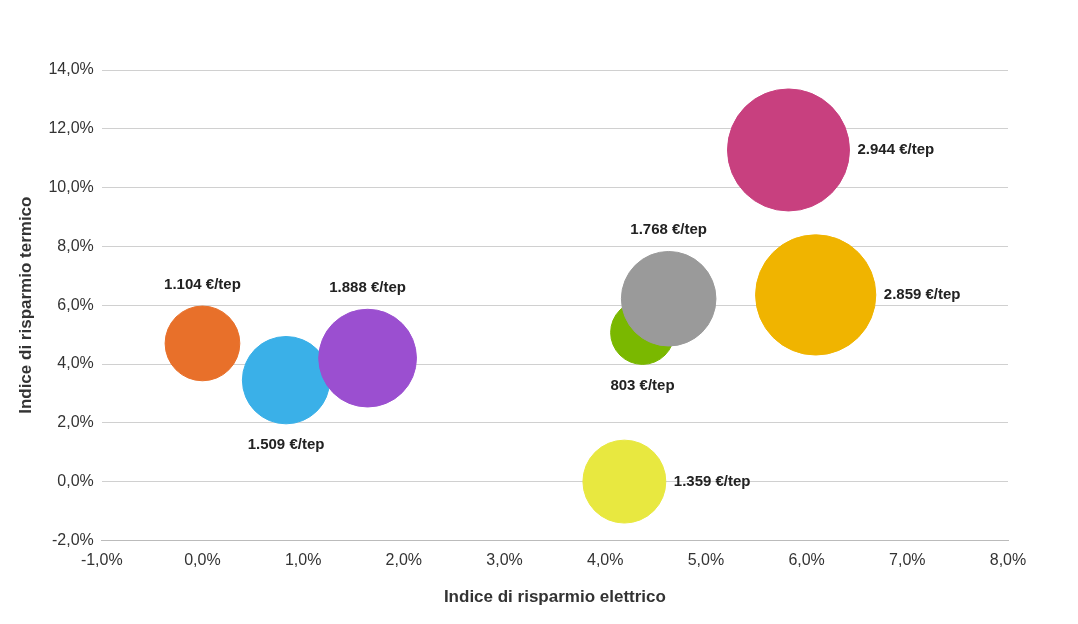 The width and height of the screenshot is (1078, 624). Describe the element at coordinates (554, 597) in the screenshot. I see `x-axis-title: Indice di risparmio elettrico` at that location.